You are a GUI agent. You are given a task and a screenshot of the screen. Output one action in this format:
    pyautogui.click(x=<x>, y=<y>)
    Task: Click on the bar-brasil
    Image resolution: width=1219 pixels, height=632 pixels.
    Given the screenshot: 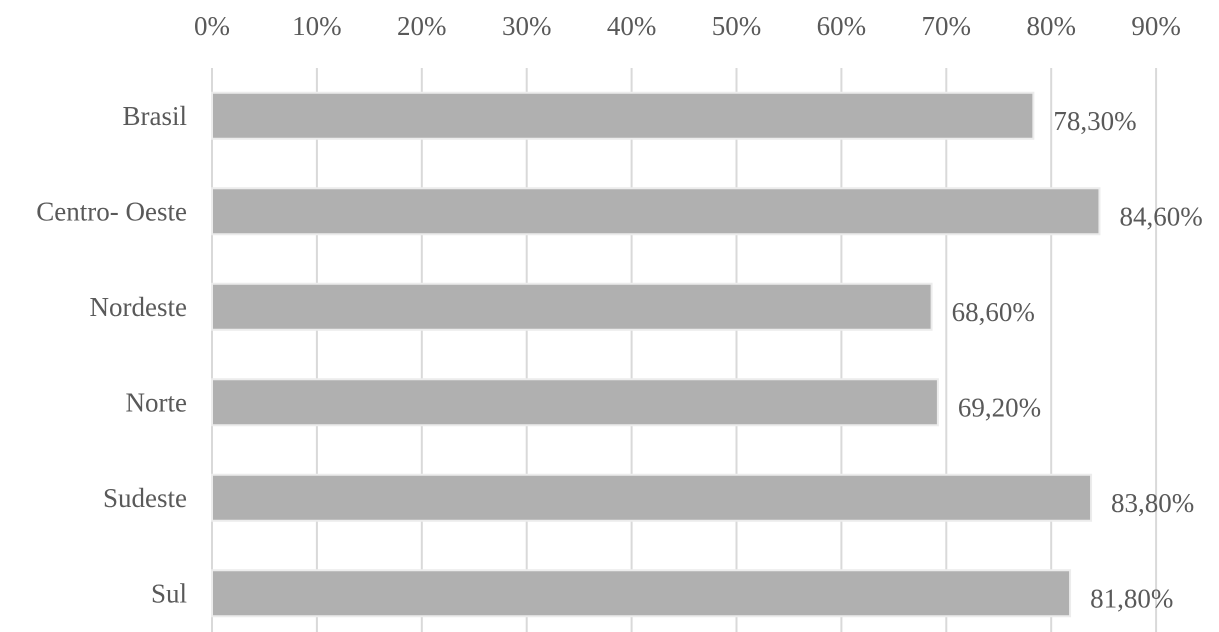 What is the action you would take?
    pyautogui.click(x=623, y=115)
    